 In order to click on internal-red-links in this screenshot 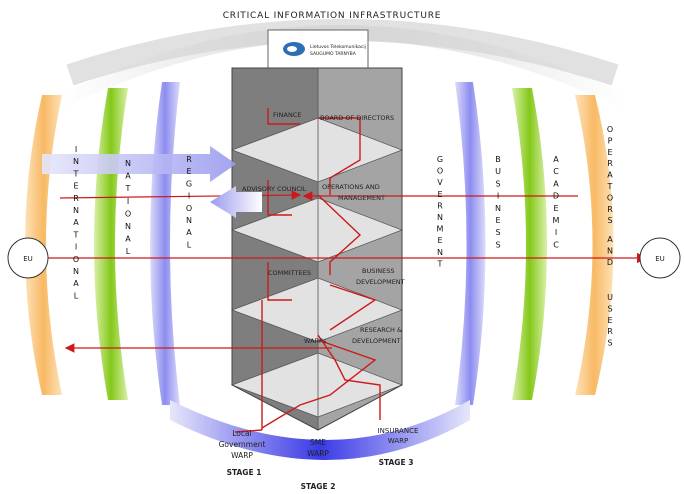, I will do `click(307, 270)`.